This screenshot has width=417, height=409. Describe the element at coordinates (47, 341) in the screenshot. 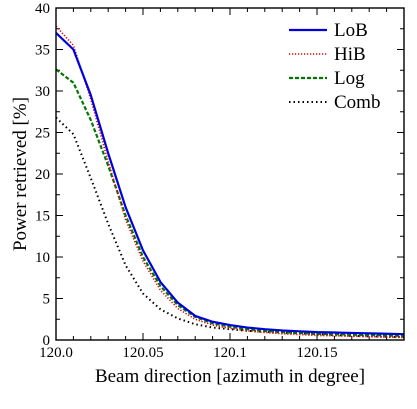

I see `y-tick-label: 0` at that location.